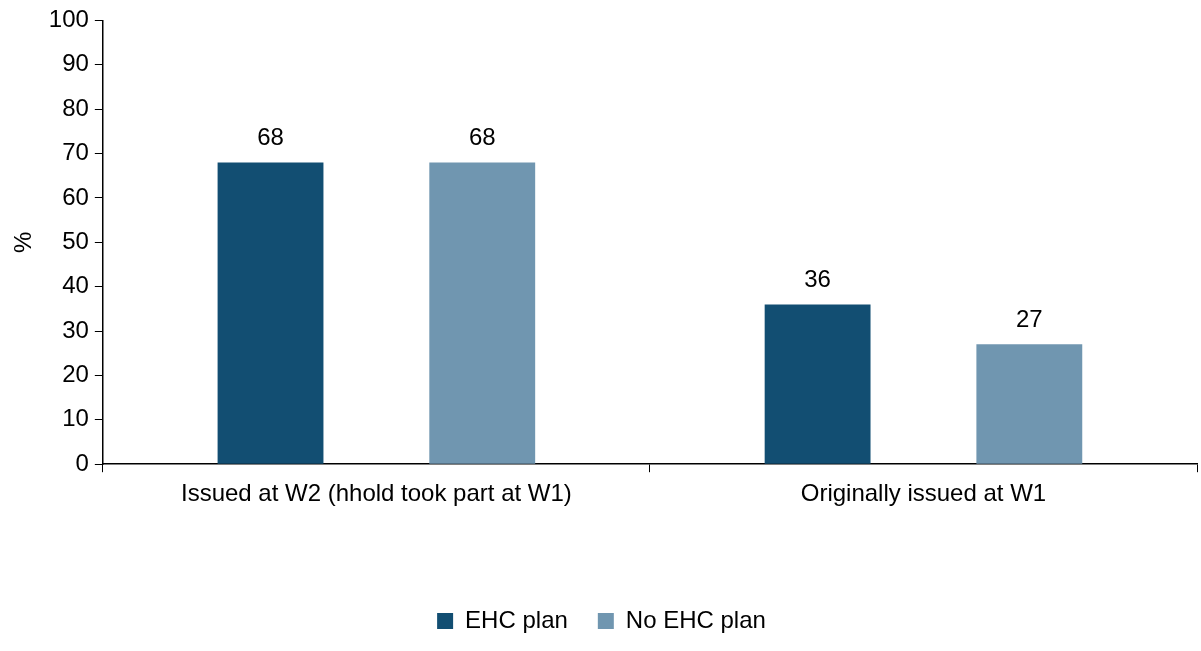 The height and width of the screenshot is (651, 1201). What do you see at coordinates (68, 19) in the screenshot?
I see `y-tick-label: 100` at bounding box center [68, 19].